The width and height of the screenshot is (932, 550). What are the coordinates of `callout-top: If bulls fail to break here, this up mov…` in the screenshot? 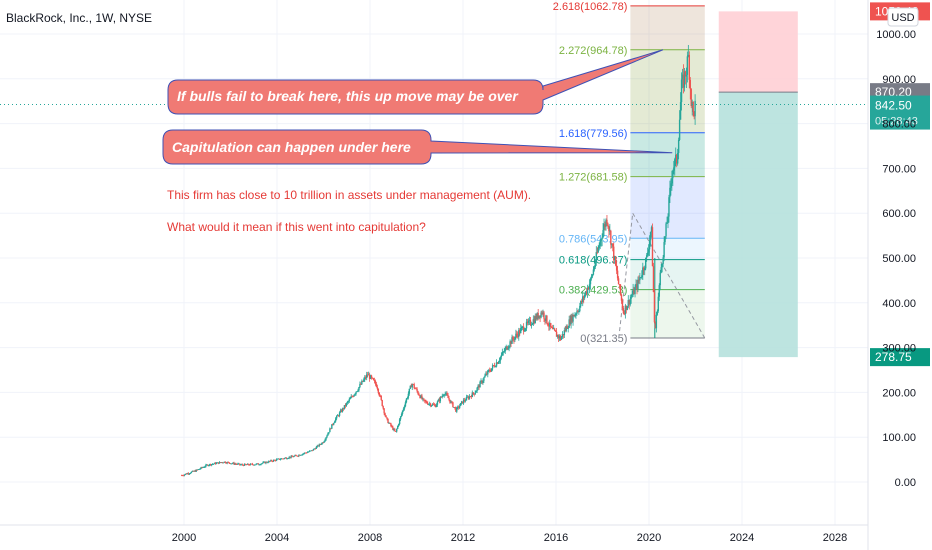 It's located at (415, 82).